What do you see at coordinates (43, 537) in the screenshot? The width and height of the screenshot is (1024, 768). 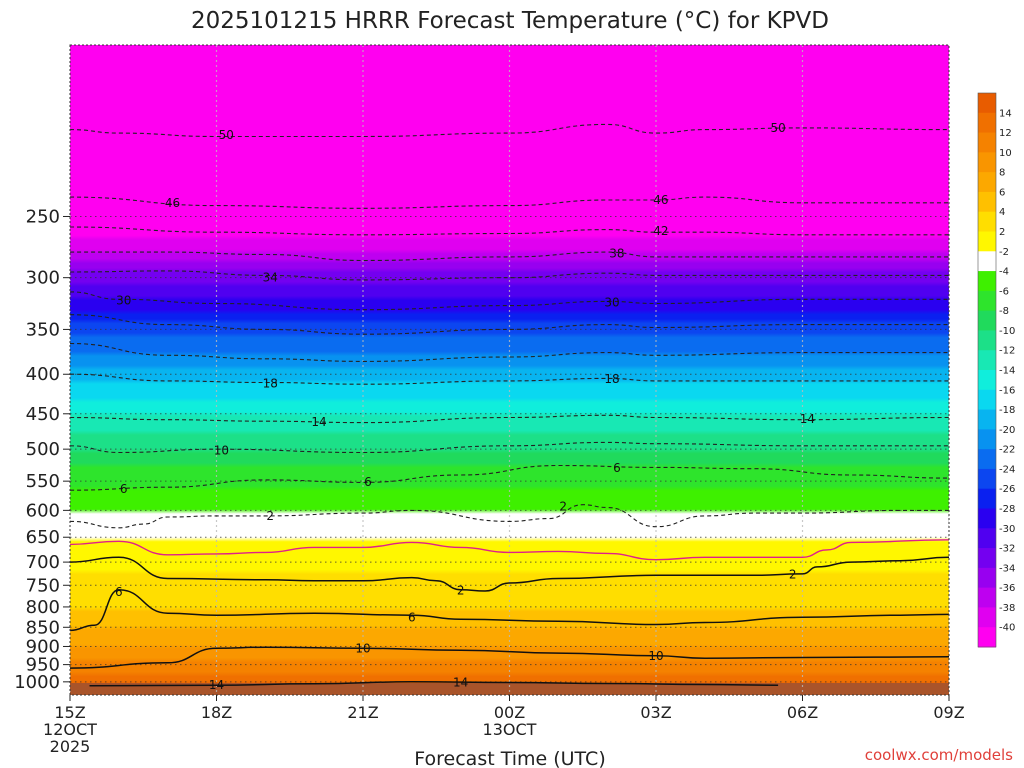 I see `y-tick-label: 650` at bounding box center [43, 537].